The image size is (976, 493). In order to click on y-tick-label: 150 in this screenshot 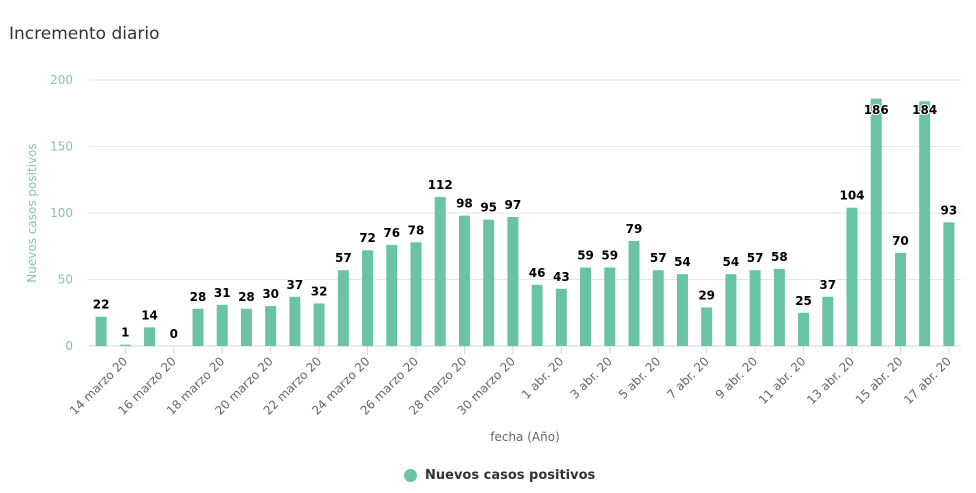, I will do `click(61, 147)`.